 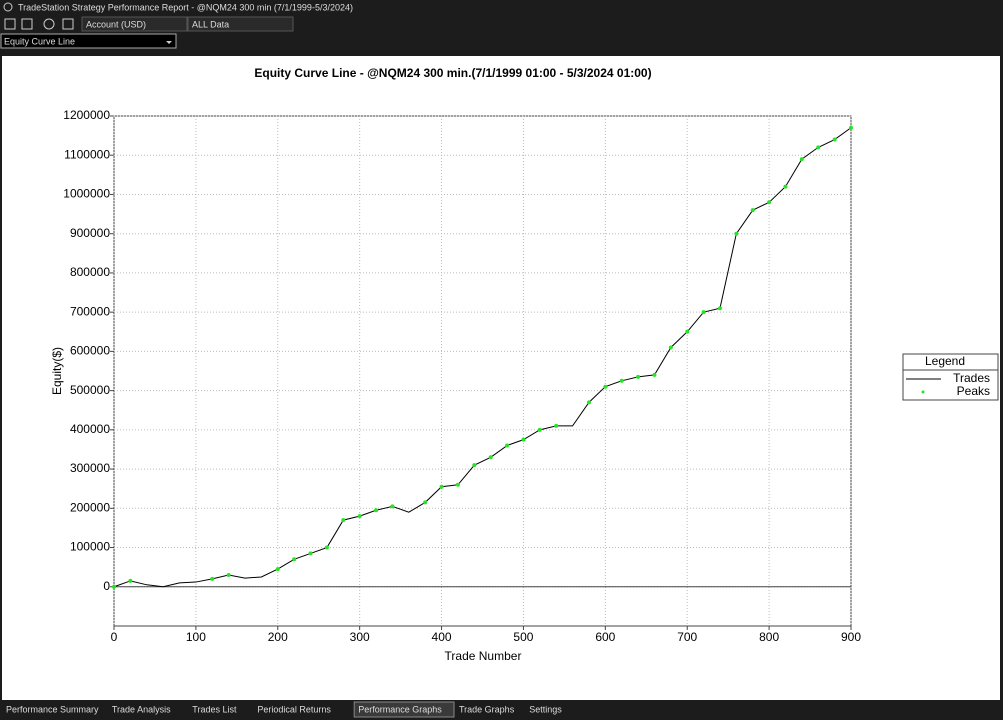 What do you see at coordinates (116, 24) in the screenshot?
I see `account-label: Account (USD)` at bounding box center [116, 24].